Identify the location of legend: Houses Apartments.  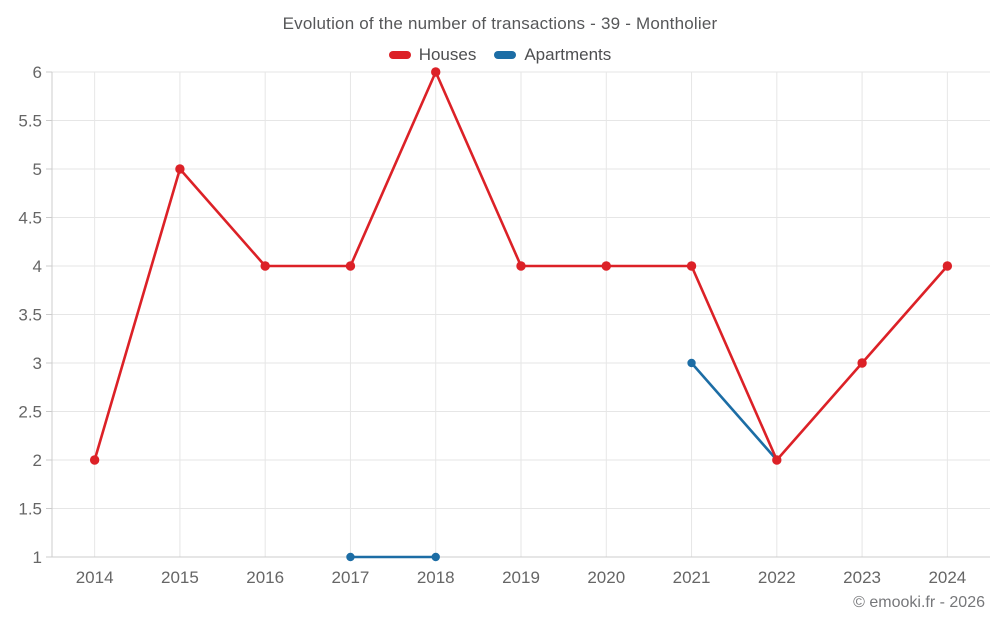
(500, 55).